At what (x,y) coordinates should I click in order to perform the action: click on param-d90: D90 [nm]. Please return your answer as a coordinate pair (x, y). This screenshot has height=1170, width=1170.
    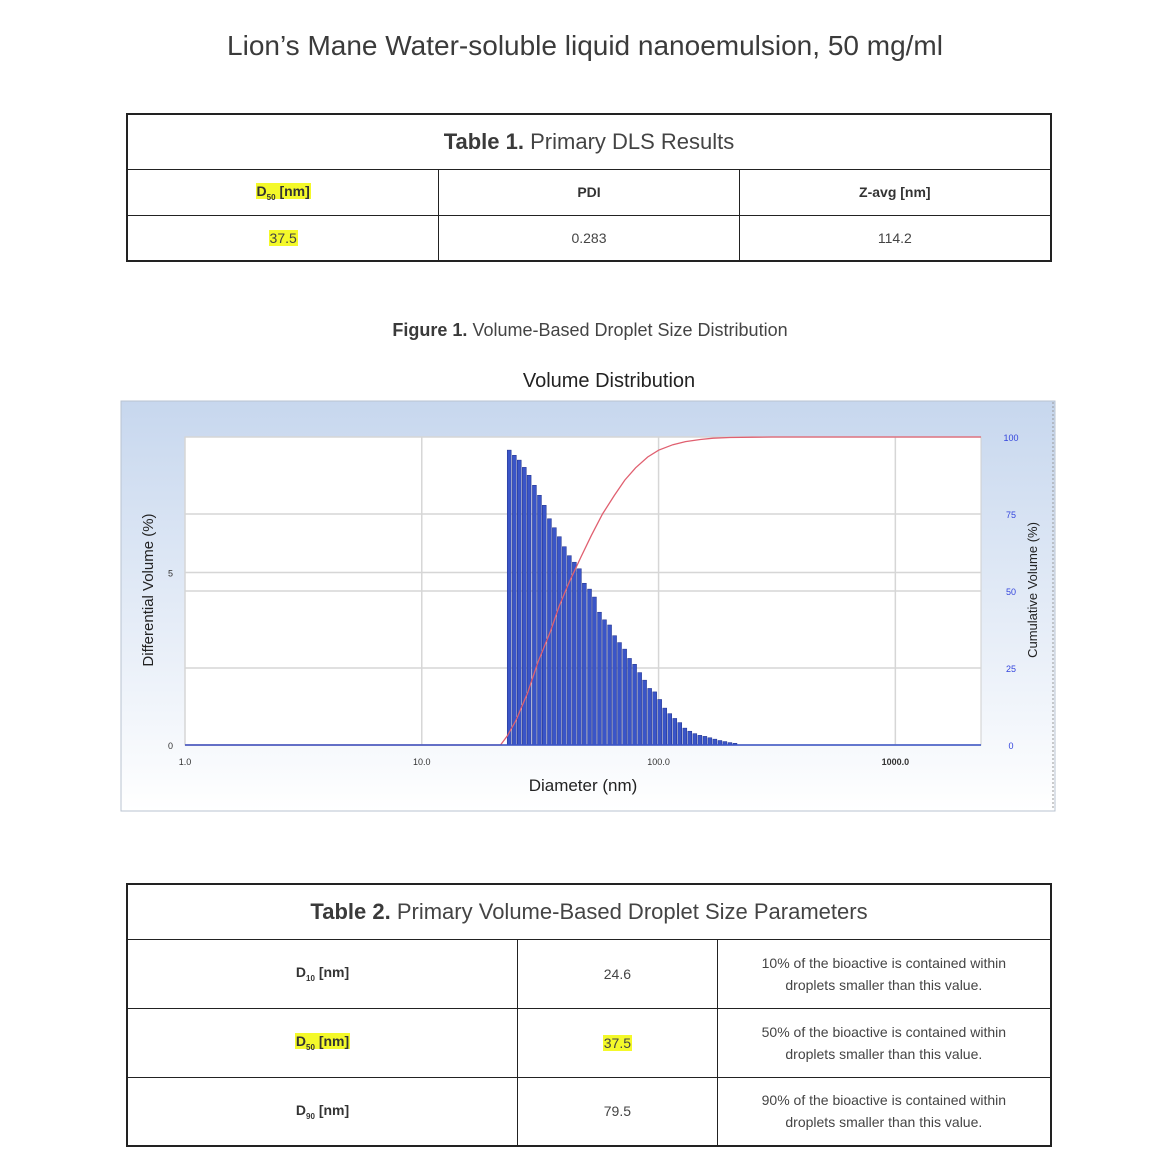
    Looking at the image, I should click on (322, 1111).